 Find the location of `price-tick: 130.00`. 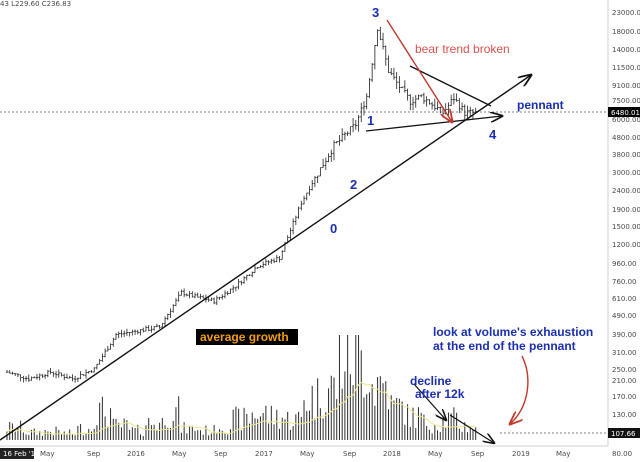

price-tick: 130.00 is located at coordinates (624, 415).